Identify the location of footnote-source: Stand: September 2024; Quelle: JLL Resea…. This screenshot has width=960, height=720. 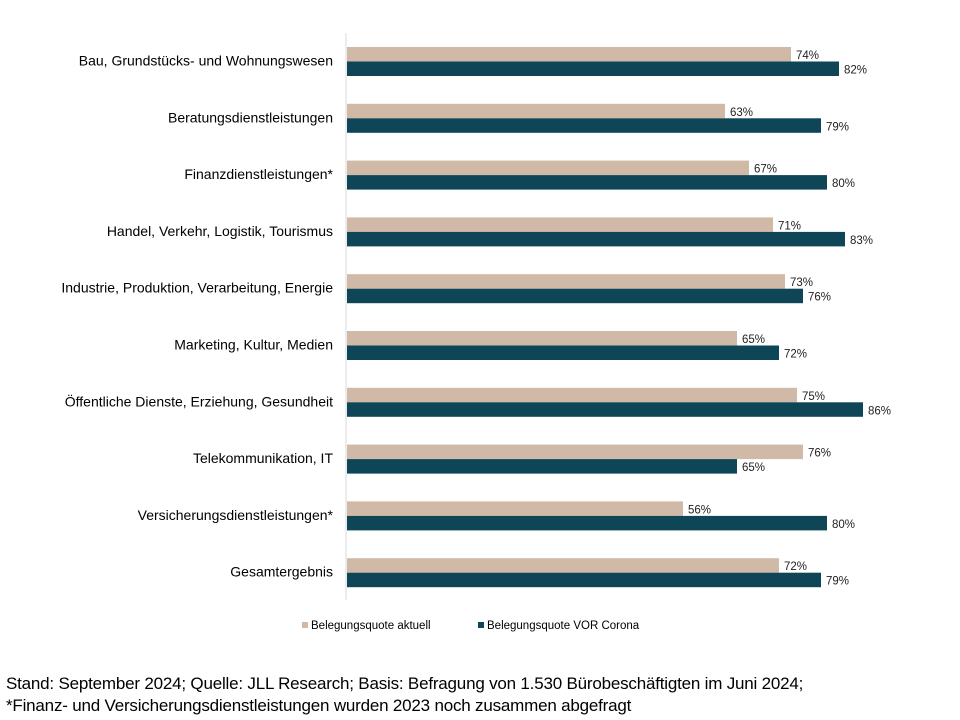
(405, 683).